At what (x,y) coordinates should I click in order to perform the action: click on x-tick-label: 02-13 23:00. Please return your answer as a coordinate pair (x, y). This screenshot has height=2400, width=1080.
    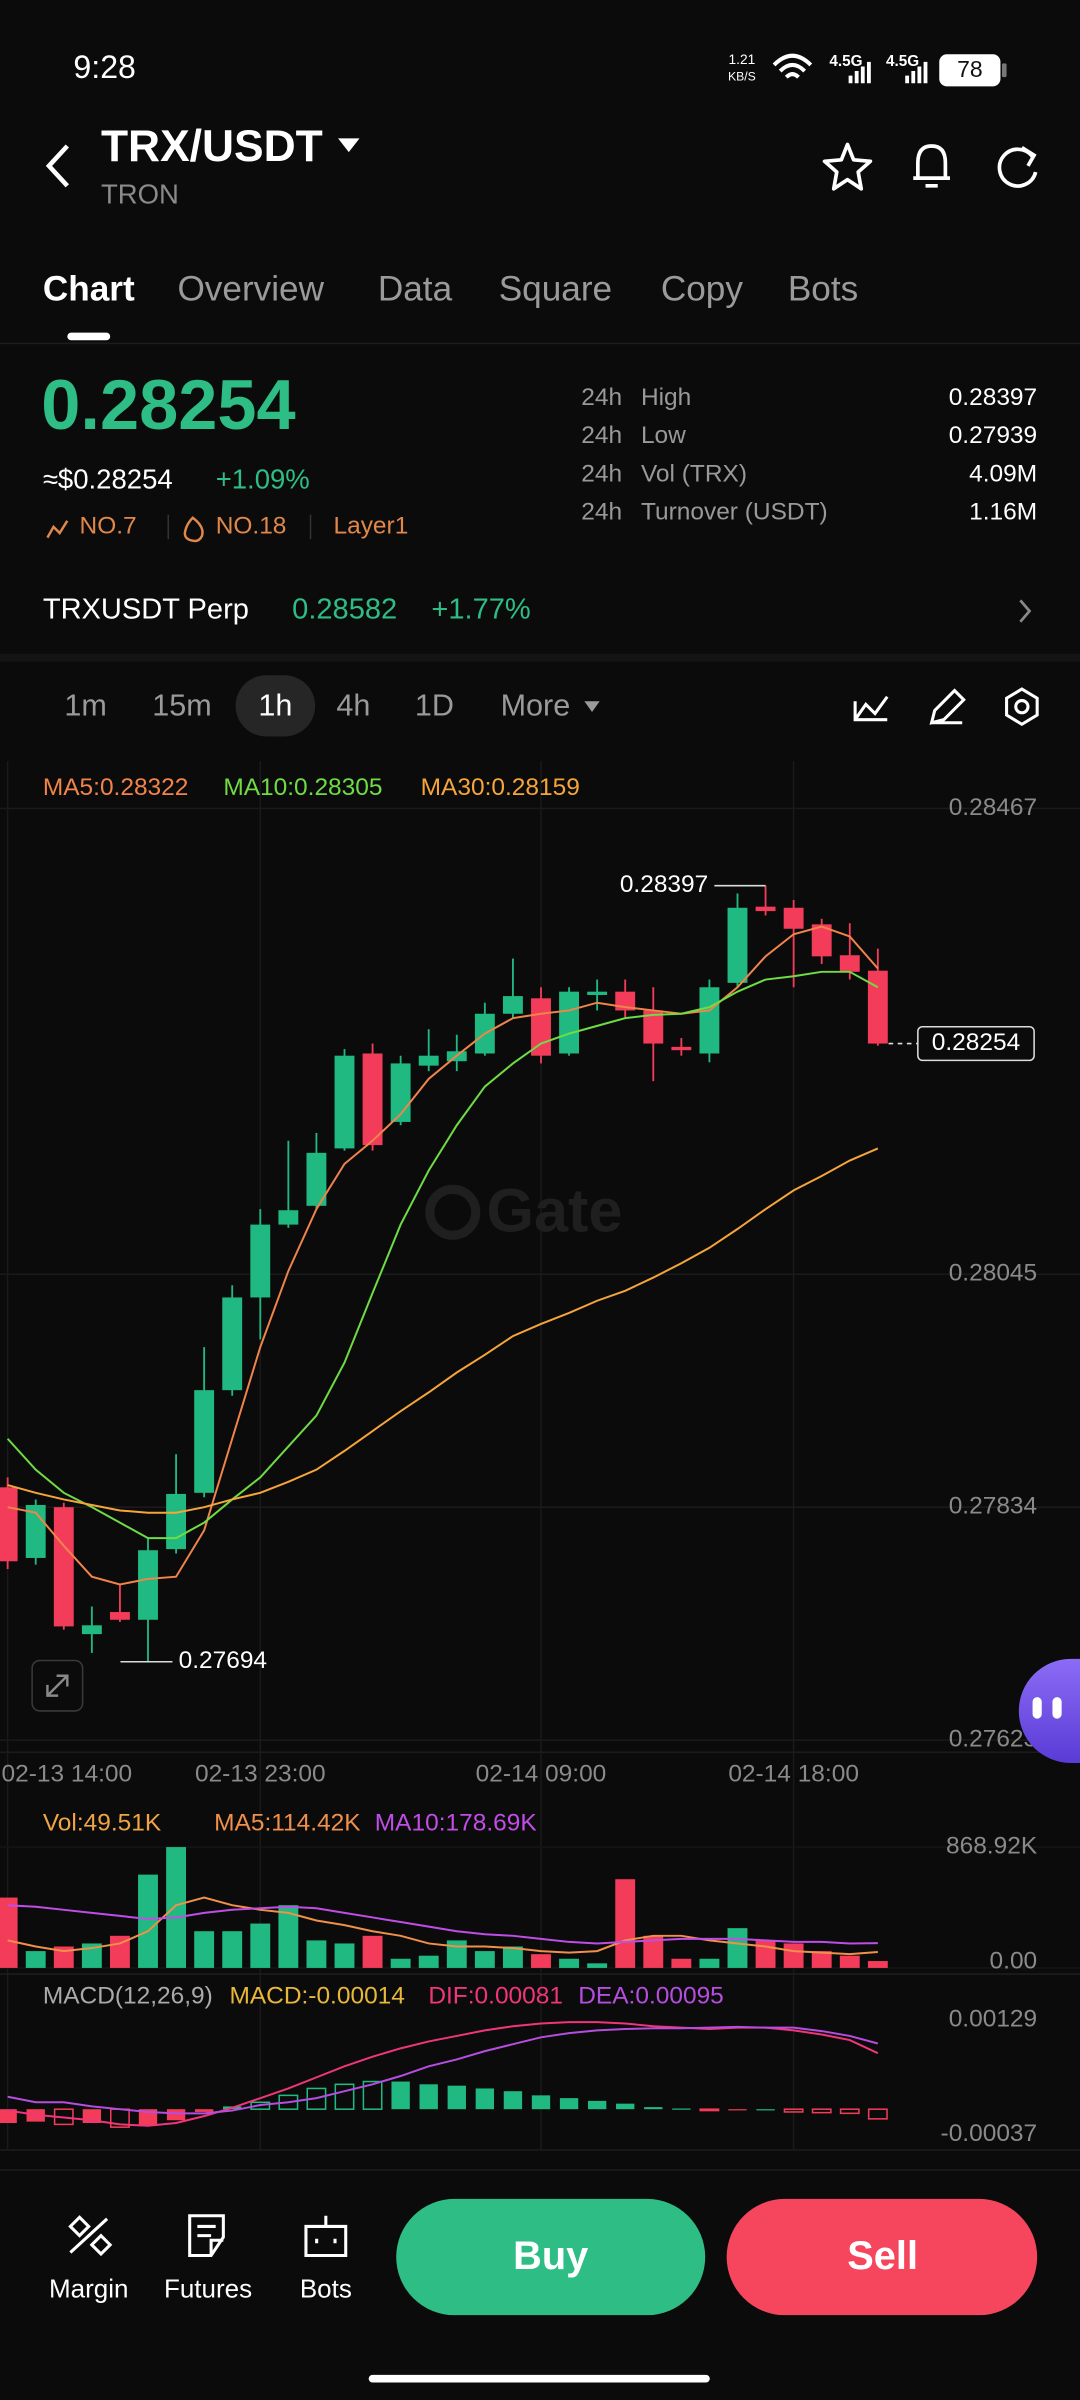
    Looking at the image, I should click on (260, 1774).